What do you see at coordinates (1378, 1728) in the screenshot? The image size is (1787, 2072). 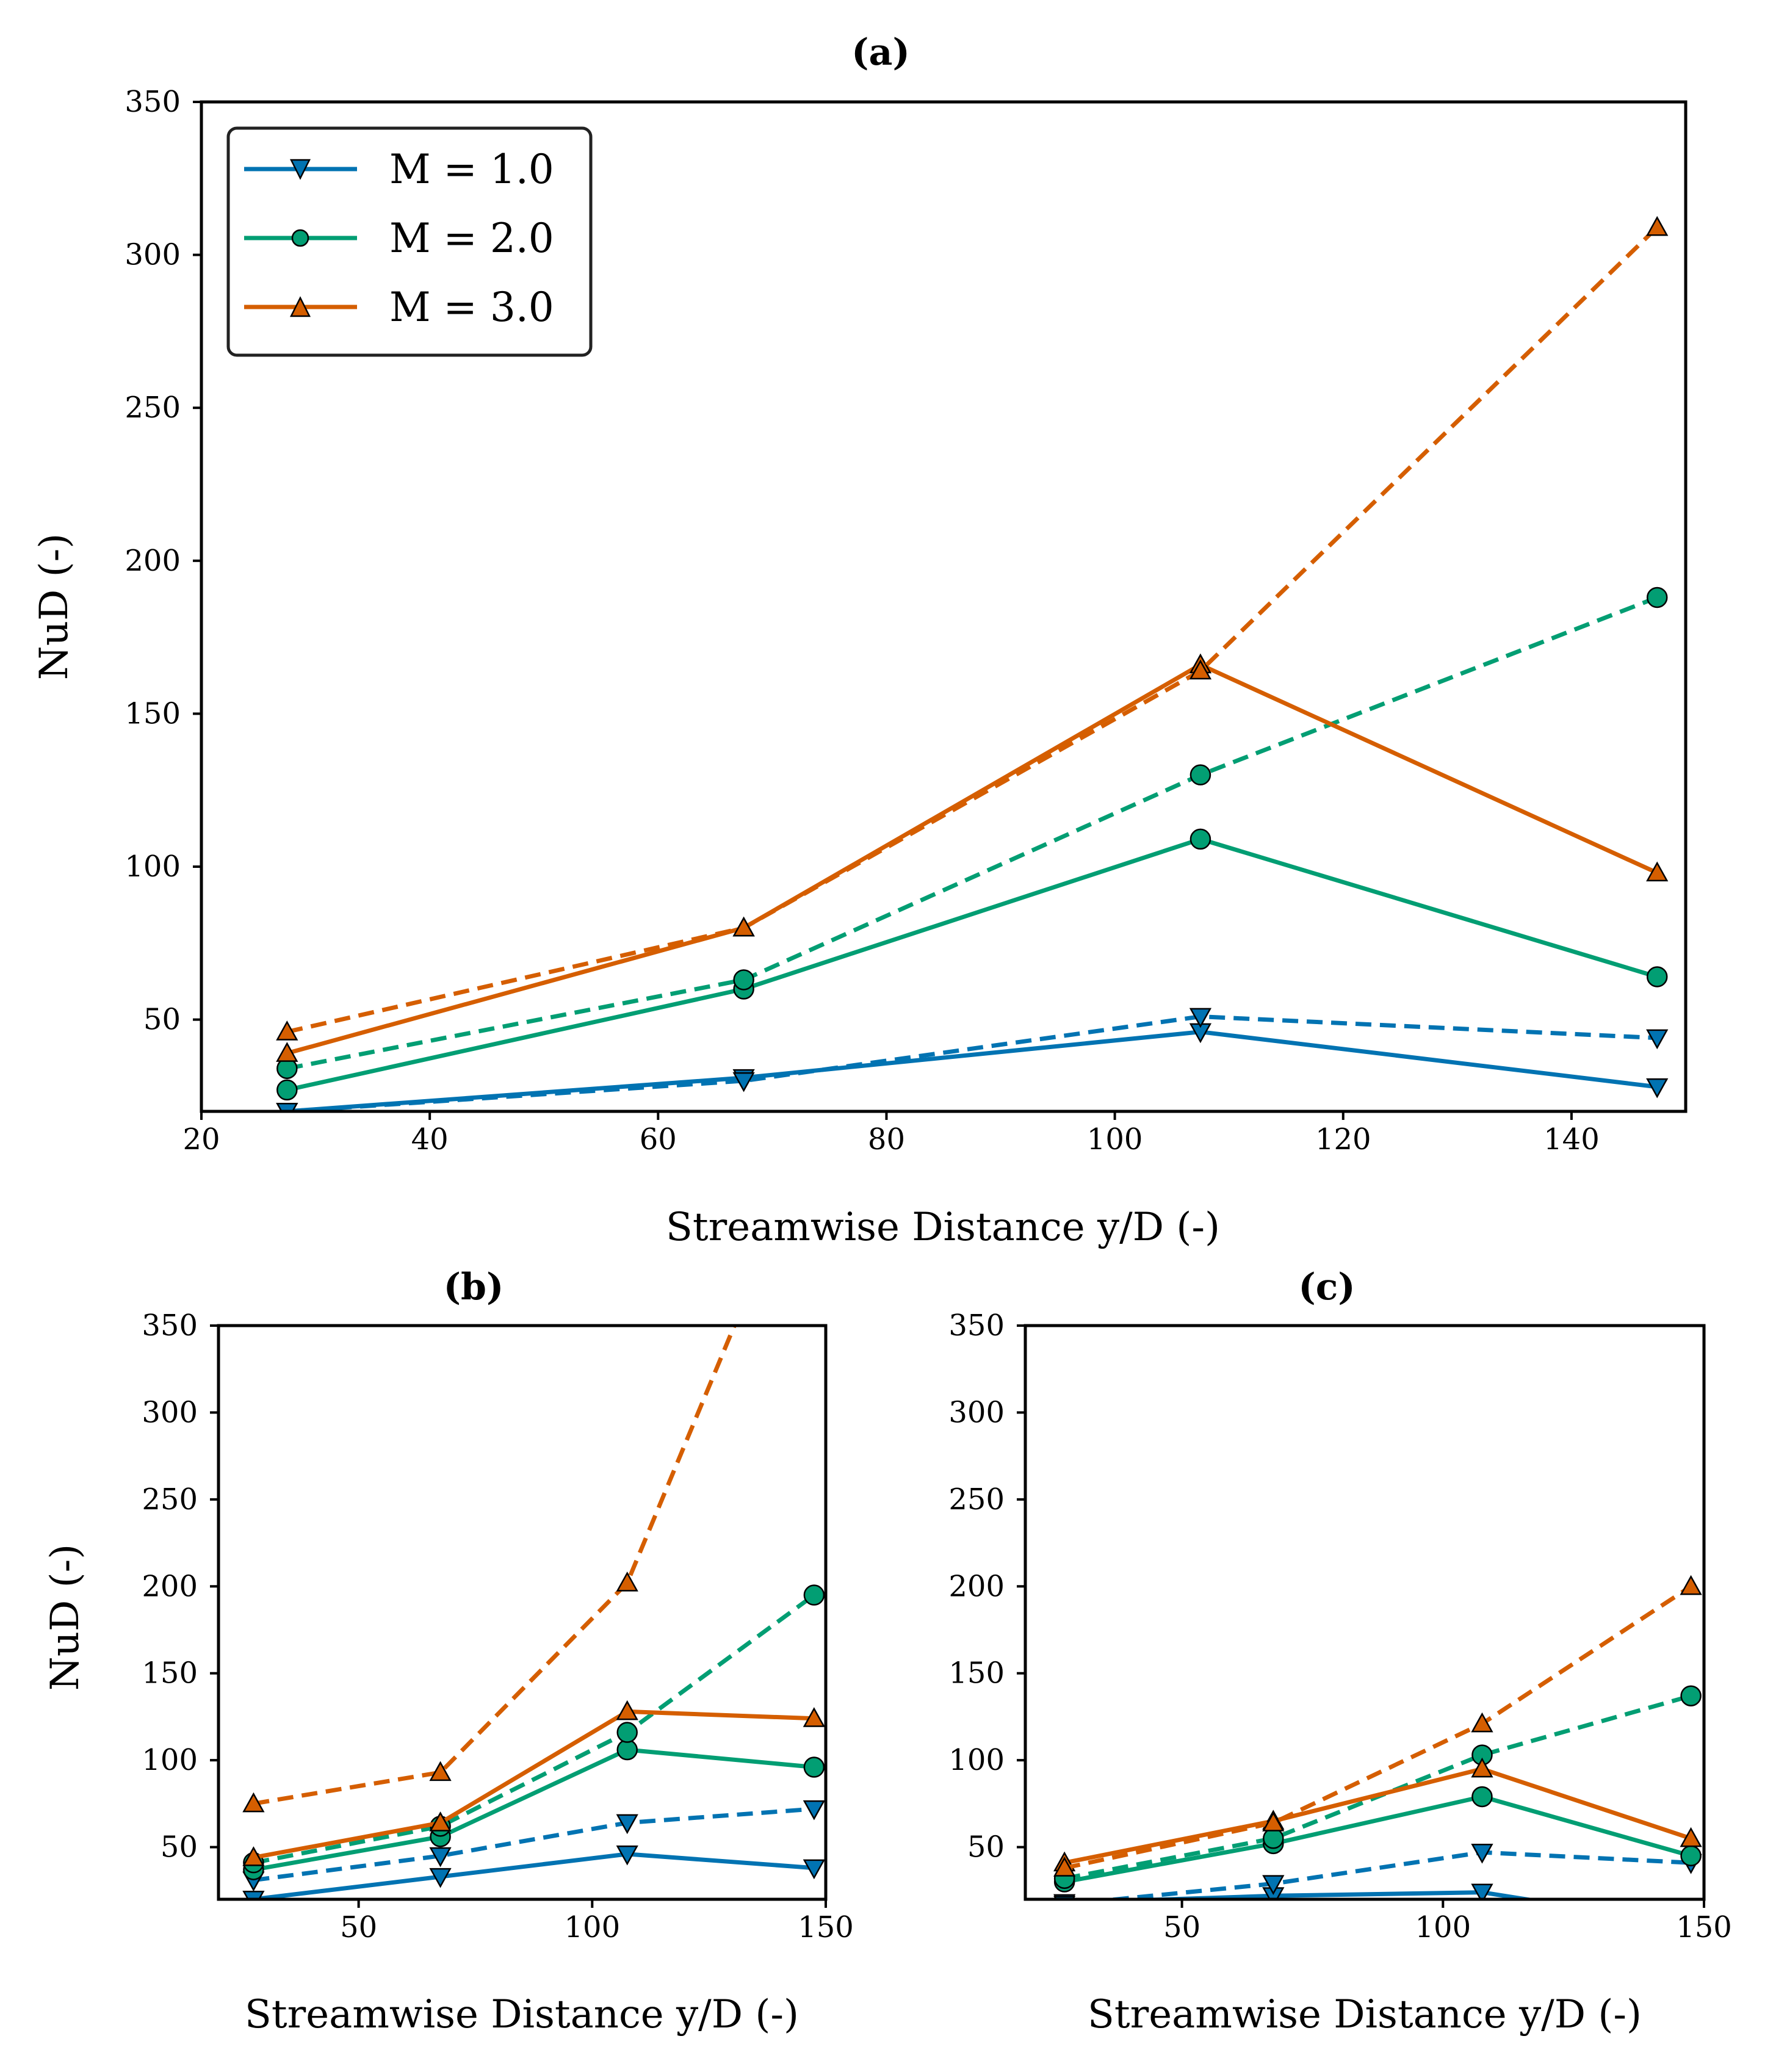 I see `series-line-c-m3-dashed` at bounding box center [1378, 1728].